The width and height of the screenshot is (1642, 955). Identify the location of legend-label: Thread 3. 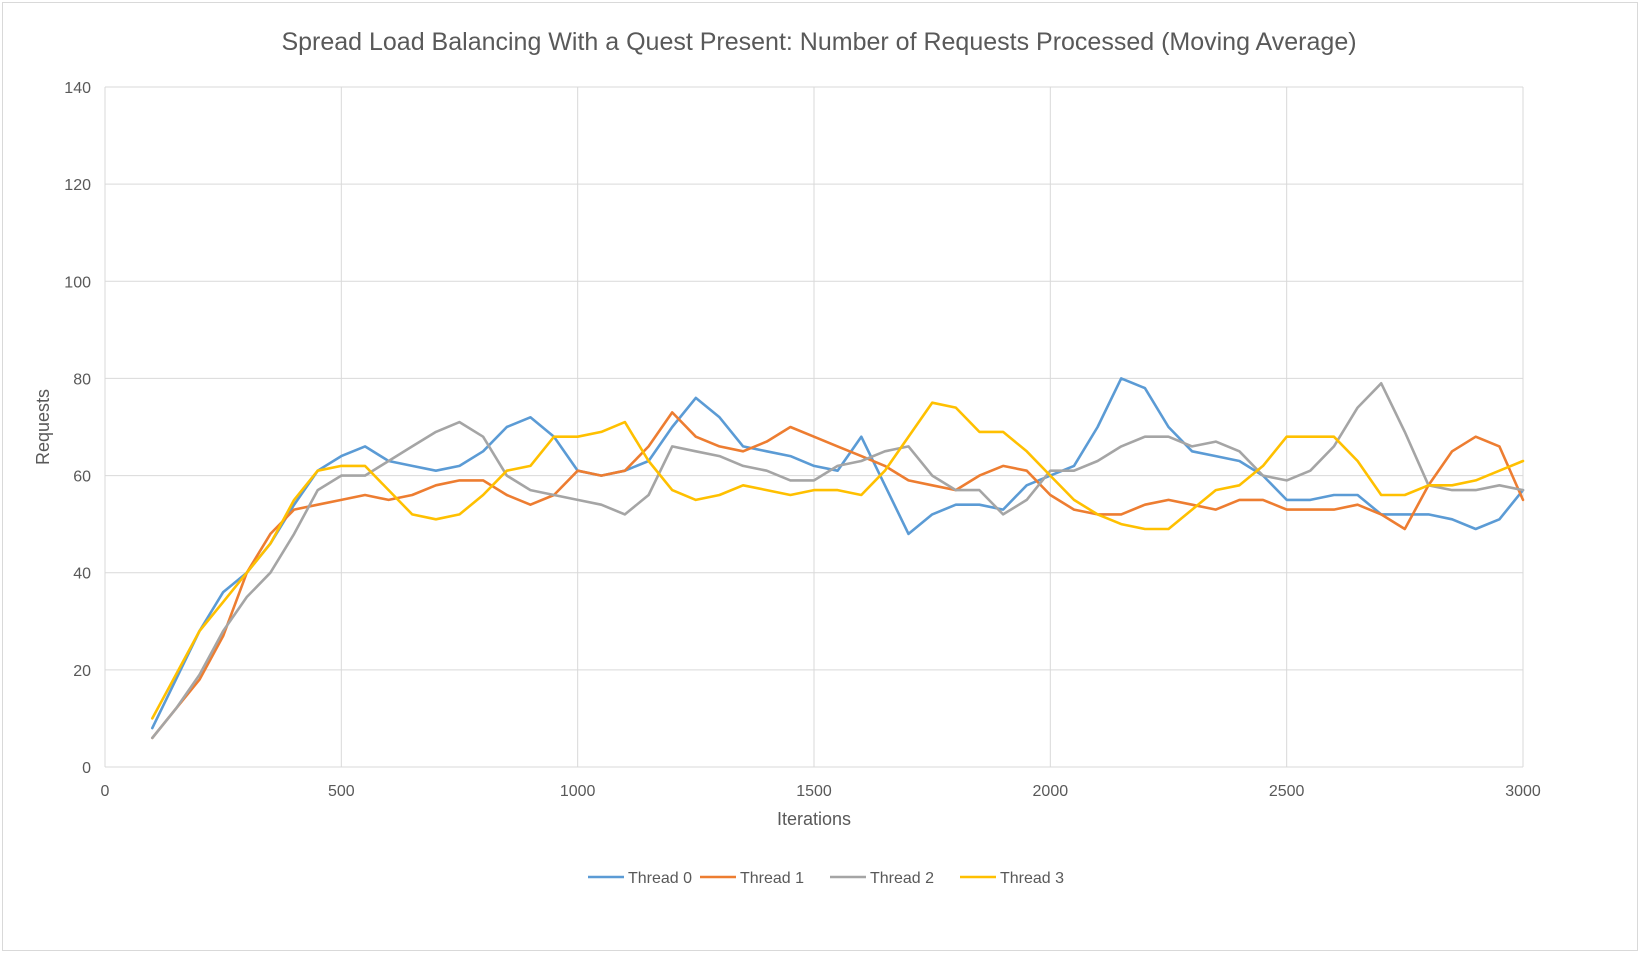
(1032, 878).